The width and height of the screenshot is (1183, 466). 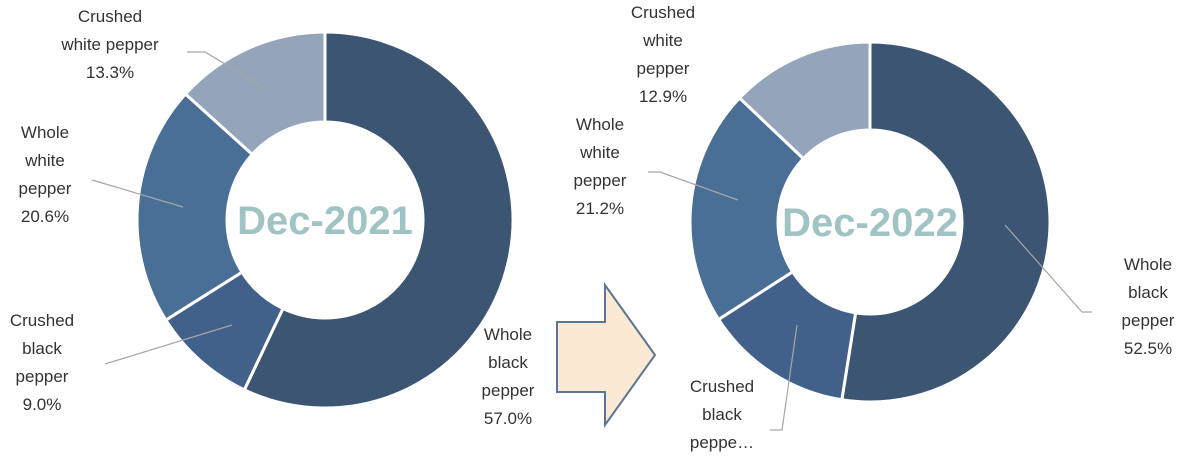 What do you see at coordinates (508, 418) in the screenshot?
I see `value-label: 57.0%` at bounding box center [508, 418].